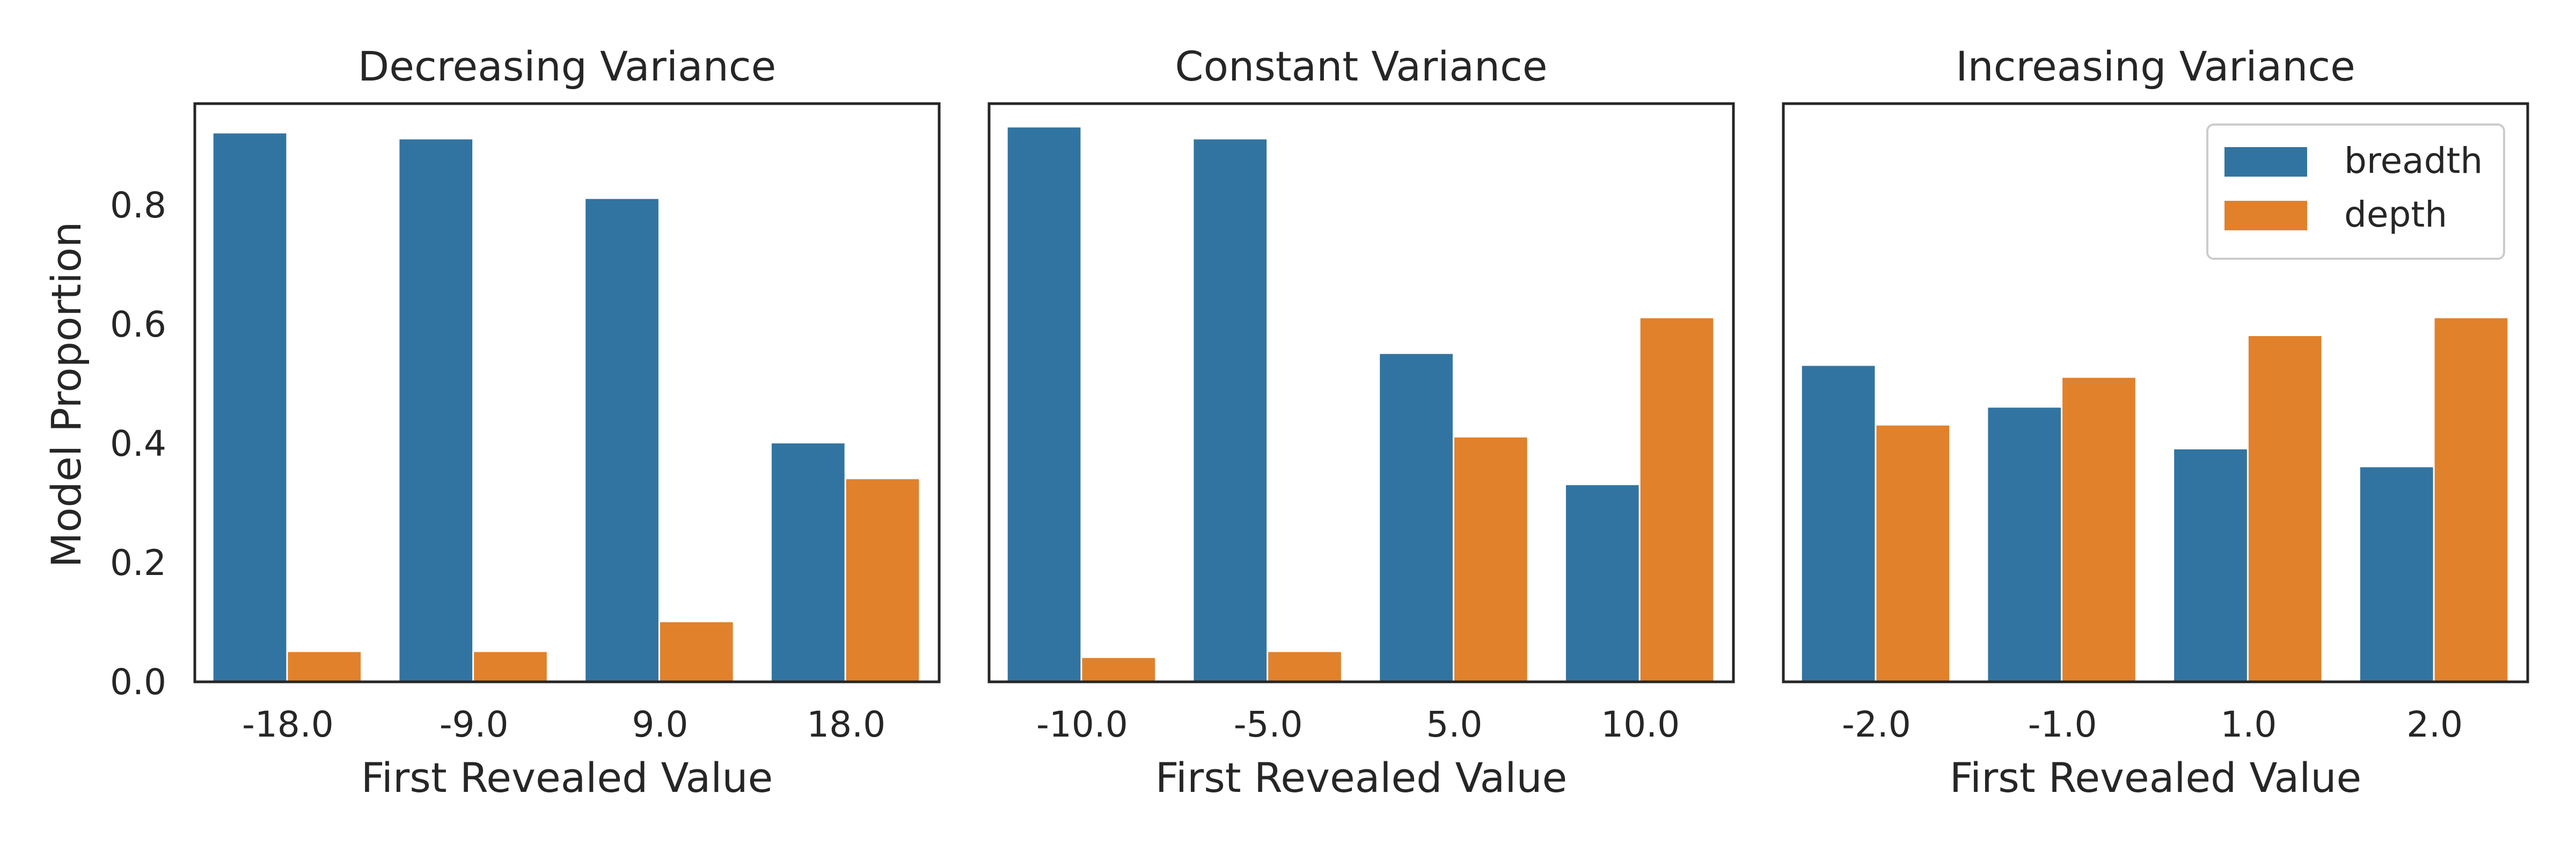 The height and width of the screenshot is (859, 2576). What do you see at coordinates (2155, 66) in the screenshot?
I see `panel-title: Increasing Variance` at bounding box center [2155, 66].